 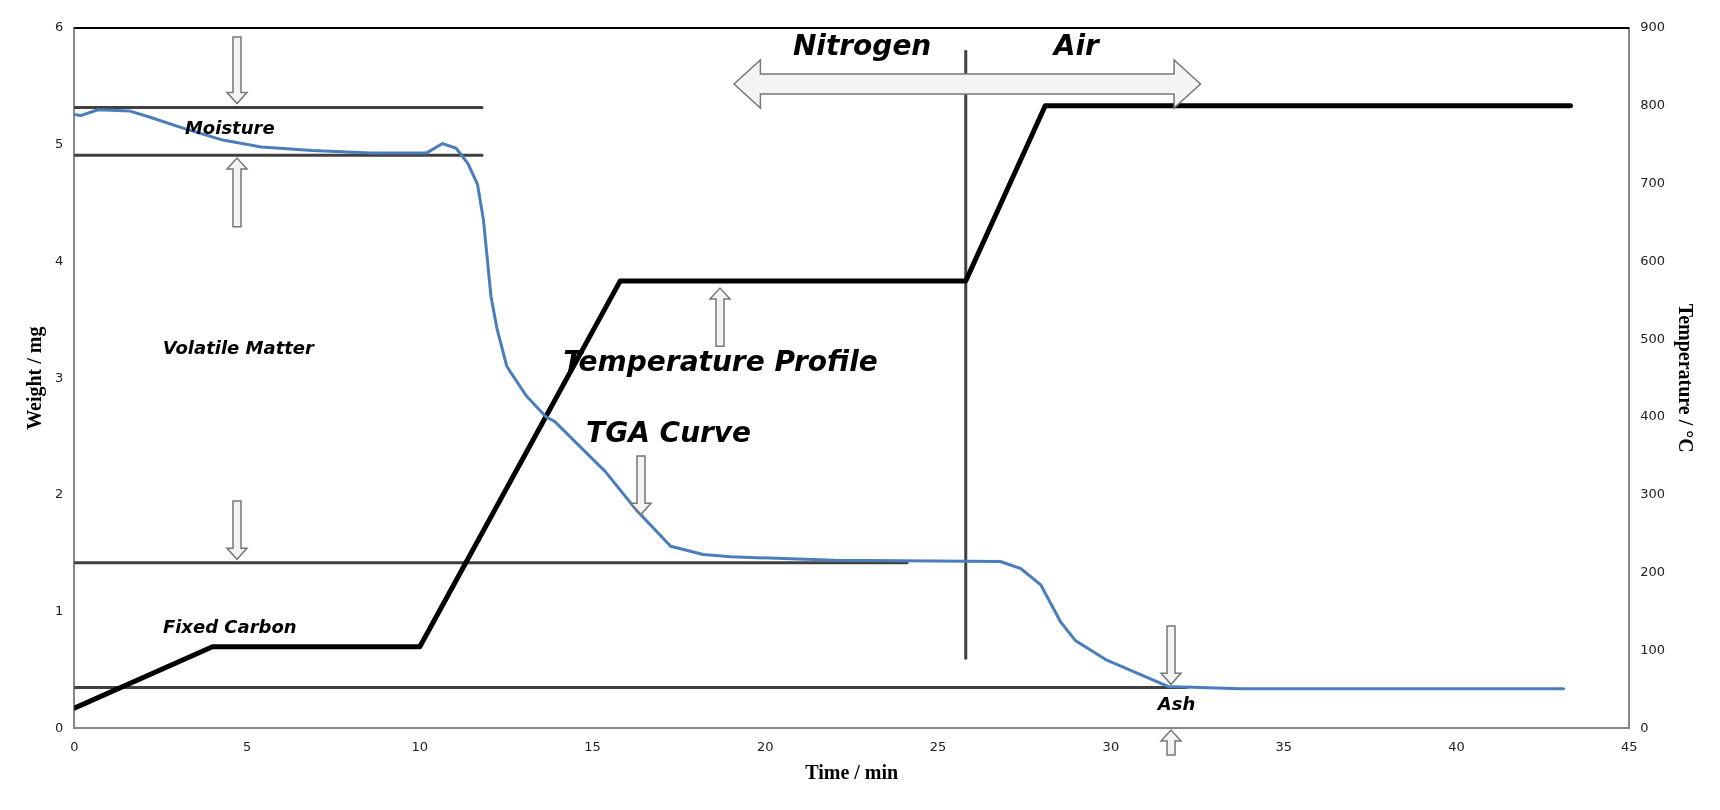 What do you see at coordinates (669, 432) in the screenshot?
I see `annotation: TGA Curve` at bounding box center [669, 432].